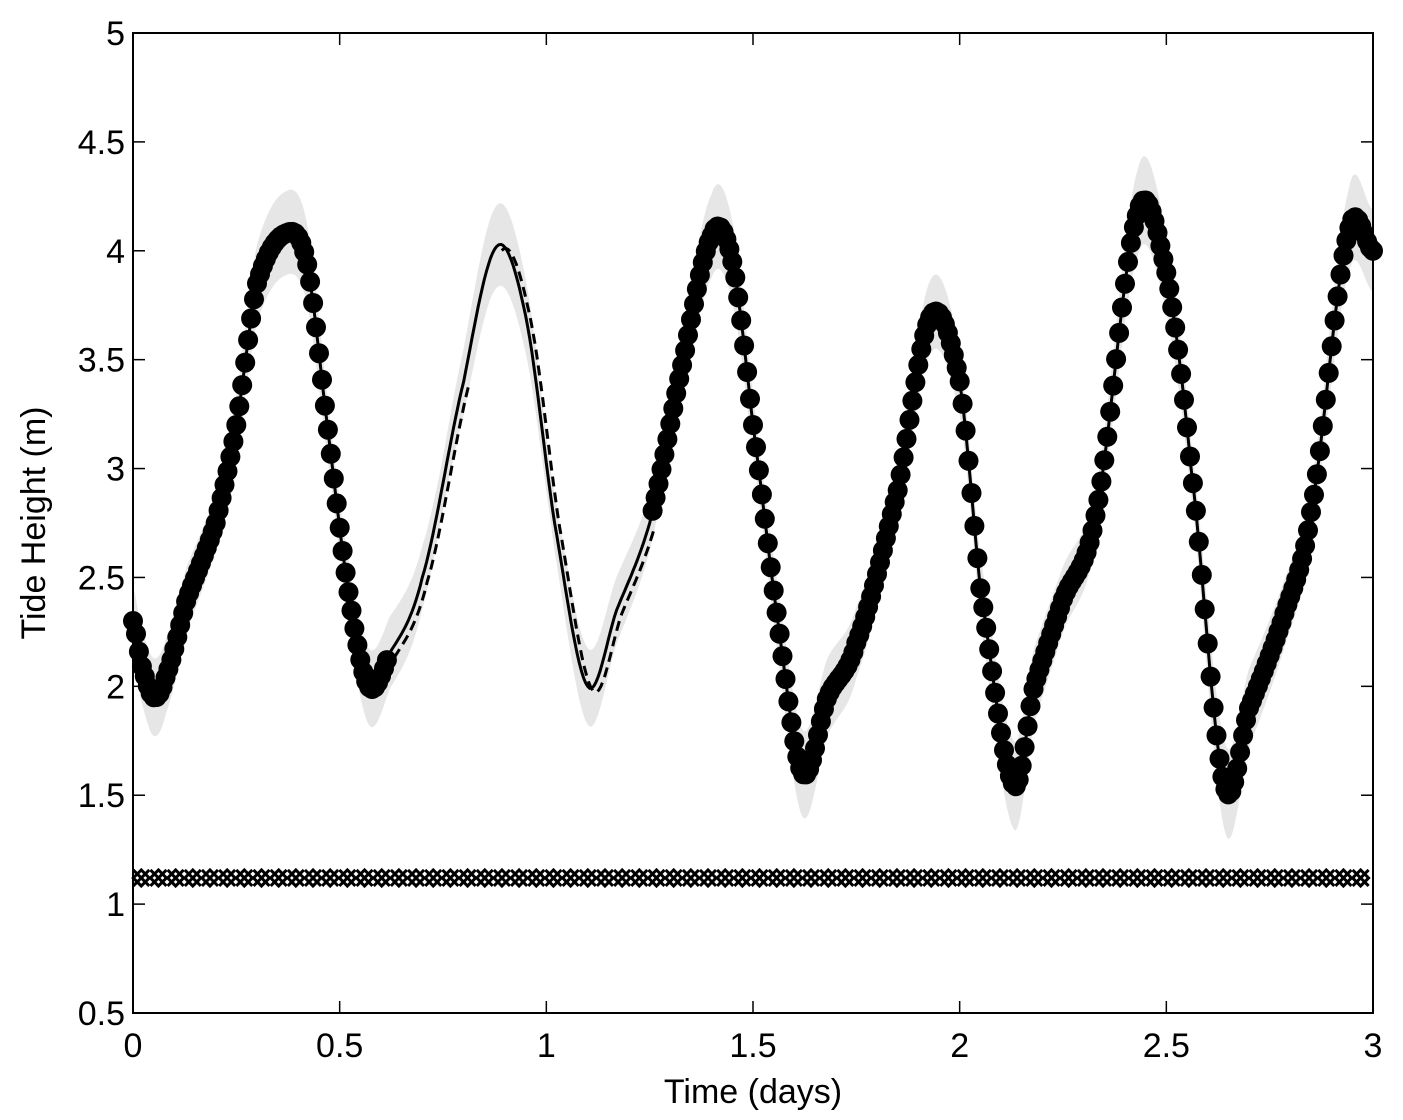 The height and width of the screenshot is (1120, 1403). Describe the element at coordinates (115, 252) in the screenshot. I see `y-tick-label: 4` at that location.